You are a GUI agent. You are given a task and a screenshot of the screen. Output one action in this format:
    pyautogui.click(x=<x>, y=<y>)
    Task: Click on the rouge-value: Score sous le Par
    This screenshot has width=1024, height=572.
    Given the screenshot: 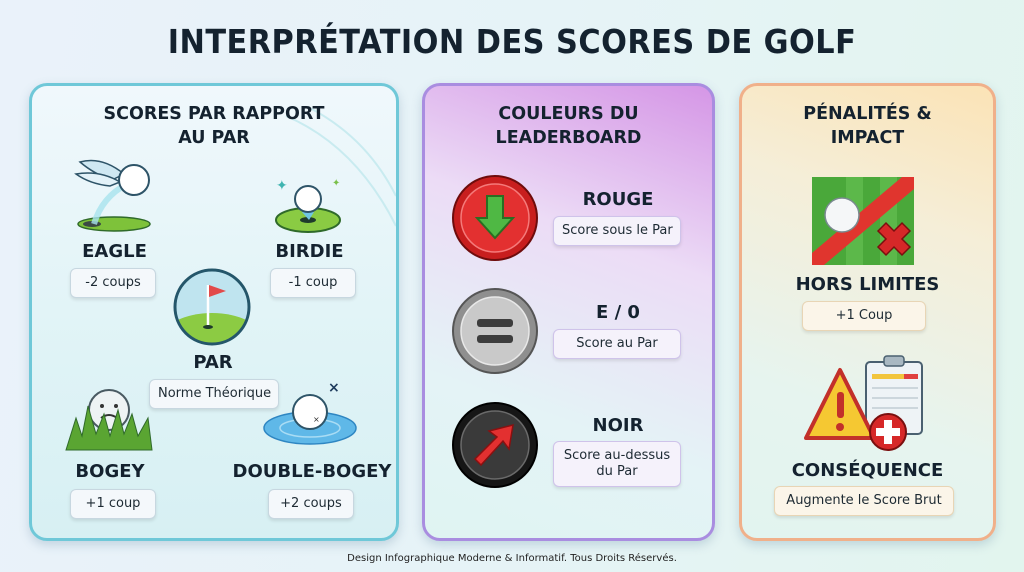 What is the action you would take?
    pyautogui.click(x=617, y=231)
    